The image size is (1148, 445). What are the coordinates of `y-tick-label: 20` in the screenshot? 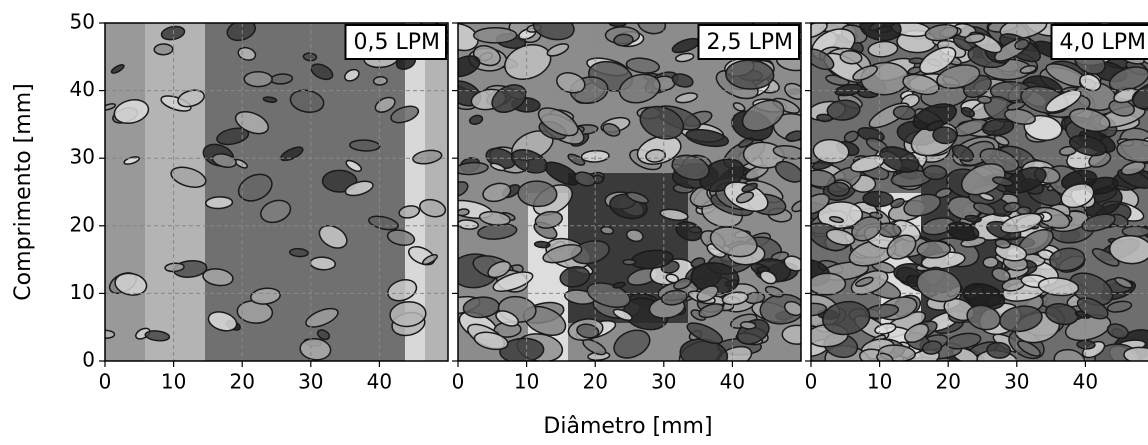 It's located at (82, 224).